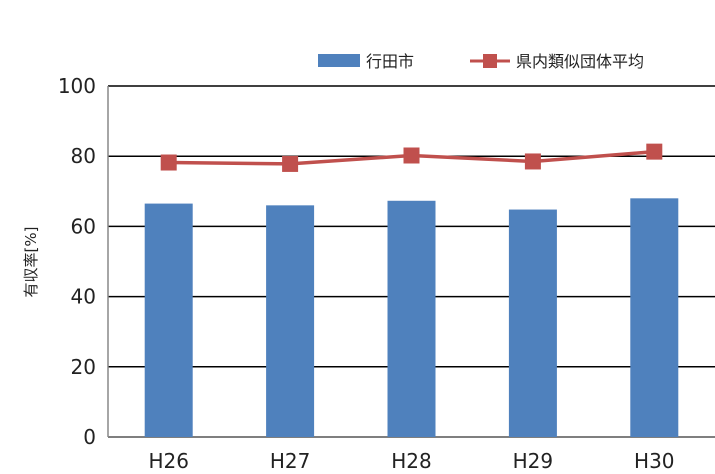 This screenshot has height=474, width=715. I want to click on legend-label-line: 県内類似団体平均, so click(580, 61).